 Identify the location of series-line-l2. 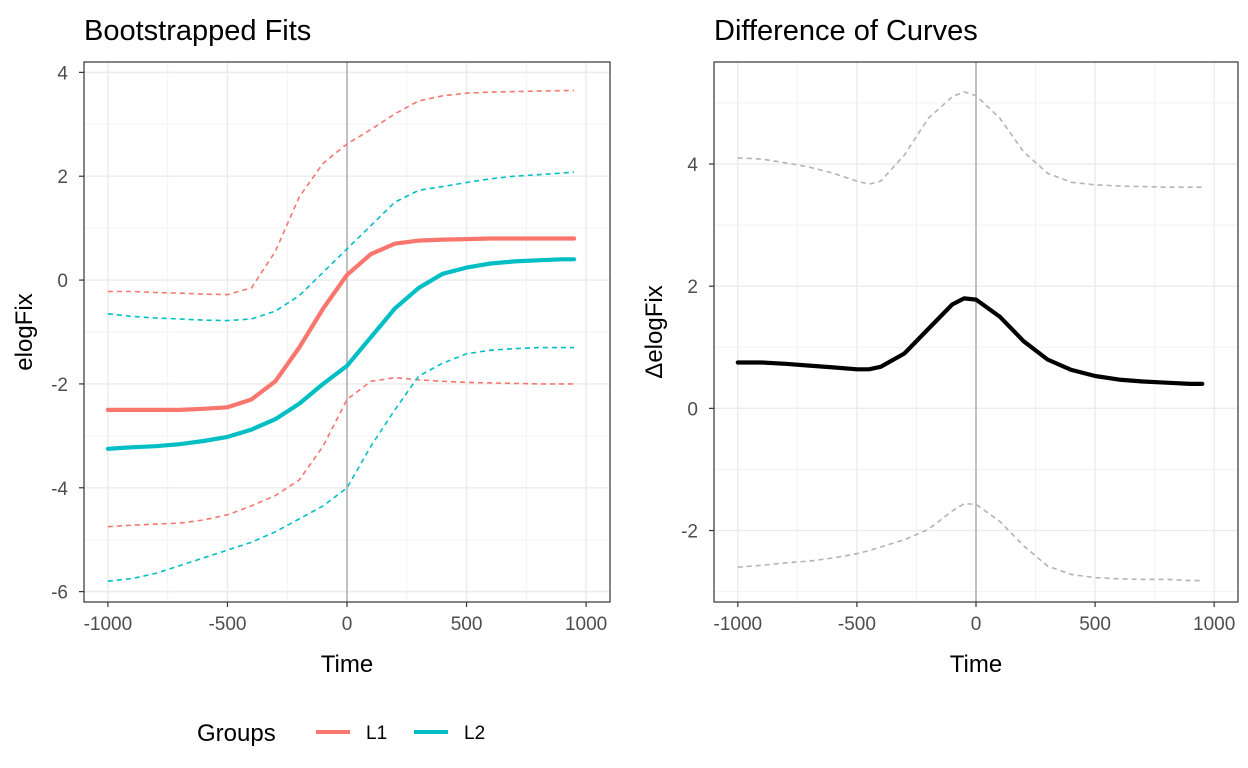
(341, 354).